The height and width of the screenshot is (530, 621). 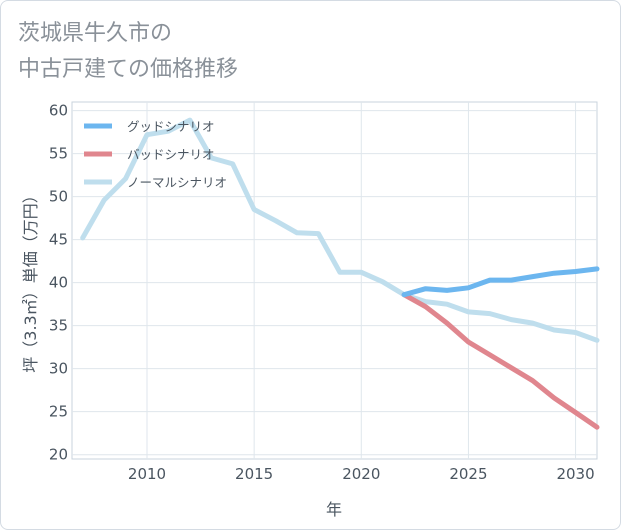 I want to click on legend-label-normal: ノーマルシナリオ, so click(x=177, y=182).